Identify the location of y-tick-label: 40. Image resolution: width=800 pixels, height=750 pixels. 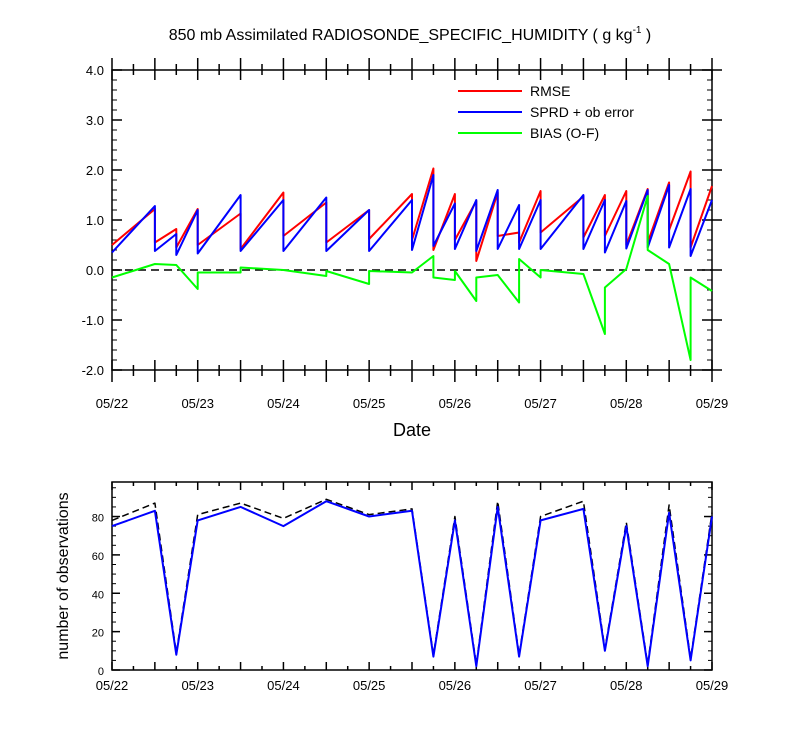
(98, 595).